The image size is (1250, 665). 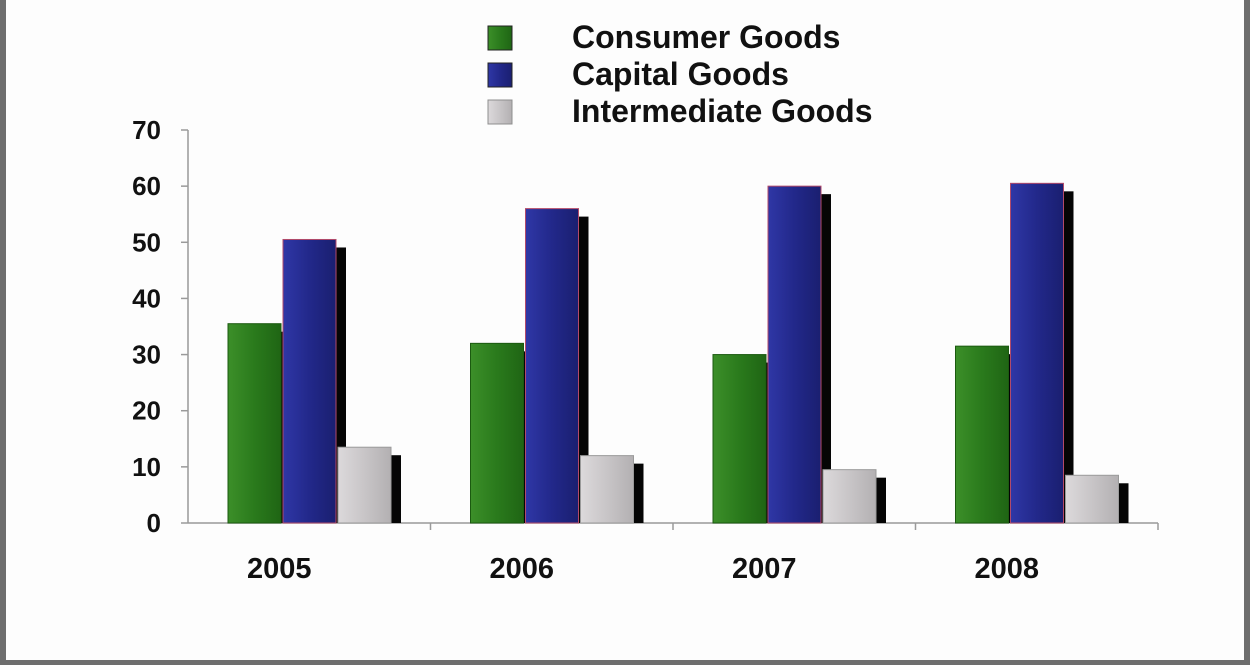 What do you see at coordinates (1092, 499) in the screenshot?
I see `bar-intermediate-goods-2008` at bounding box center [1092, 499].